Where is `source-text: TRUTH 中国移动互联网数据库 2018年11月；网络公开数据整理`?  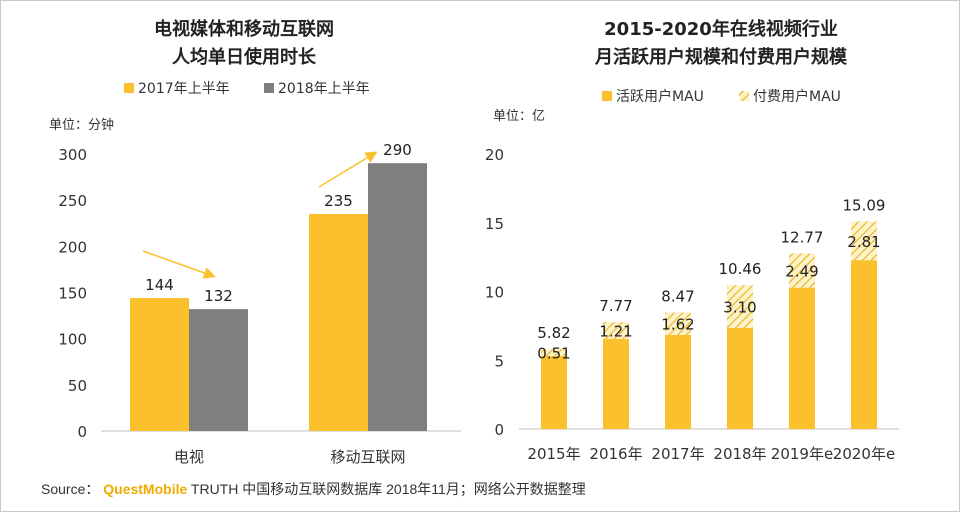 source-text: TRUTH 中国移动互联网数据库 2018年11月；网络公开数据整理 is located at coordinates (388, 489).